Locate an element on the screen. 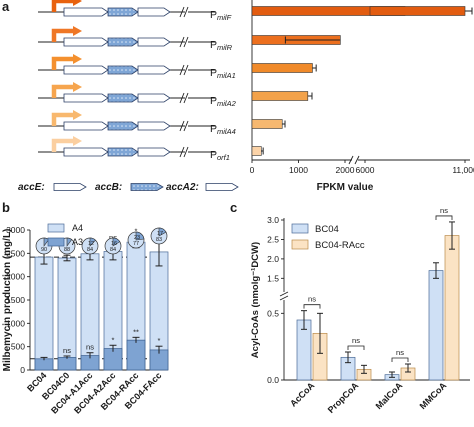 The image size is (474, 427). panel-label-a: a is located at coordinates (6, 7).